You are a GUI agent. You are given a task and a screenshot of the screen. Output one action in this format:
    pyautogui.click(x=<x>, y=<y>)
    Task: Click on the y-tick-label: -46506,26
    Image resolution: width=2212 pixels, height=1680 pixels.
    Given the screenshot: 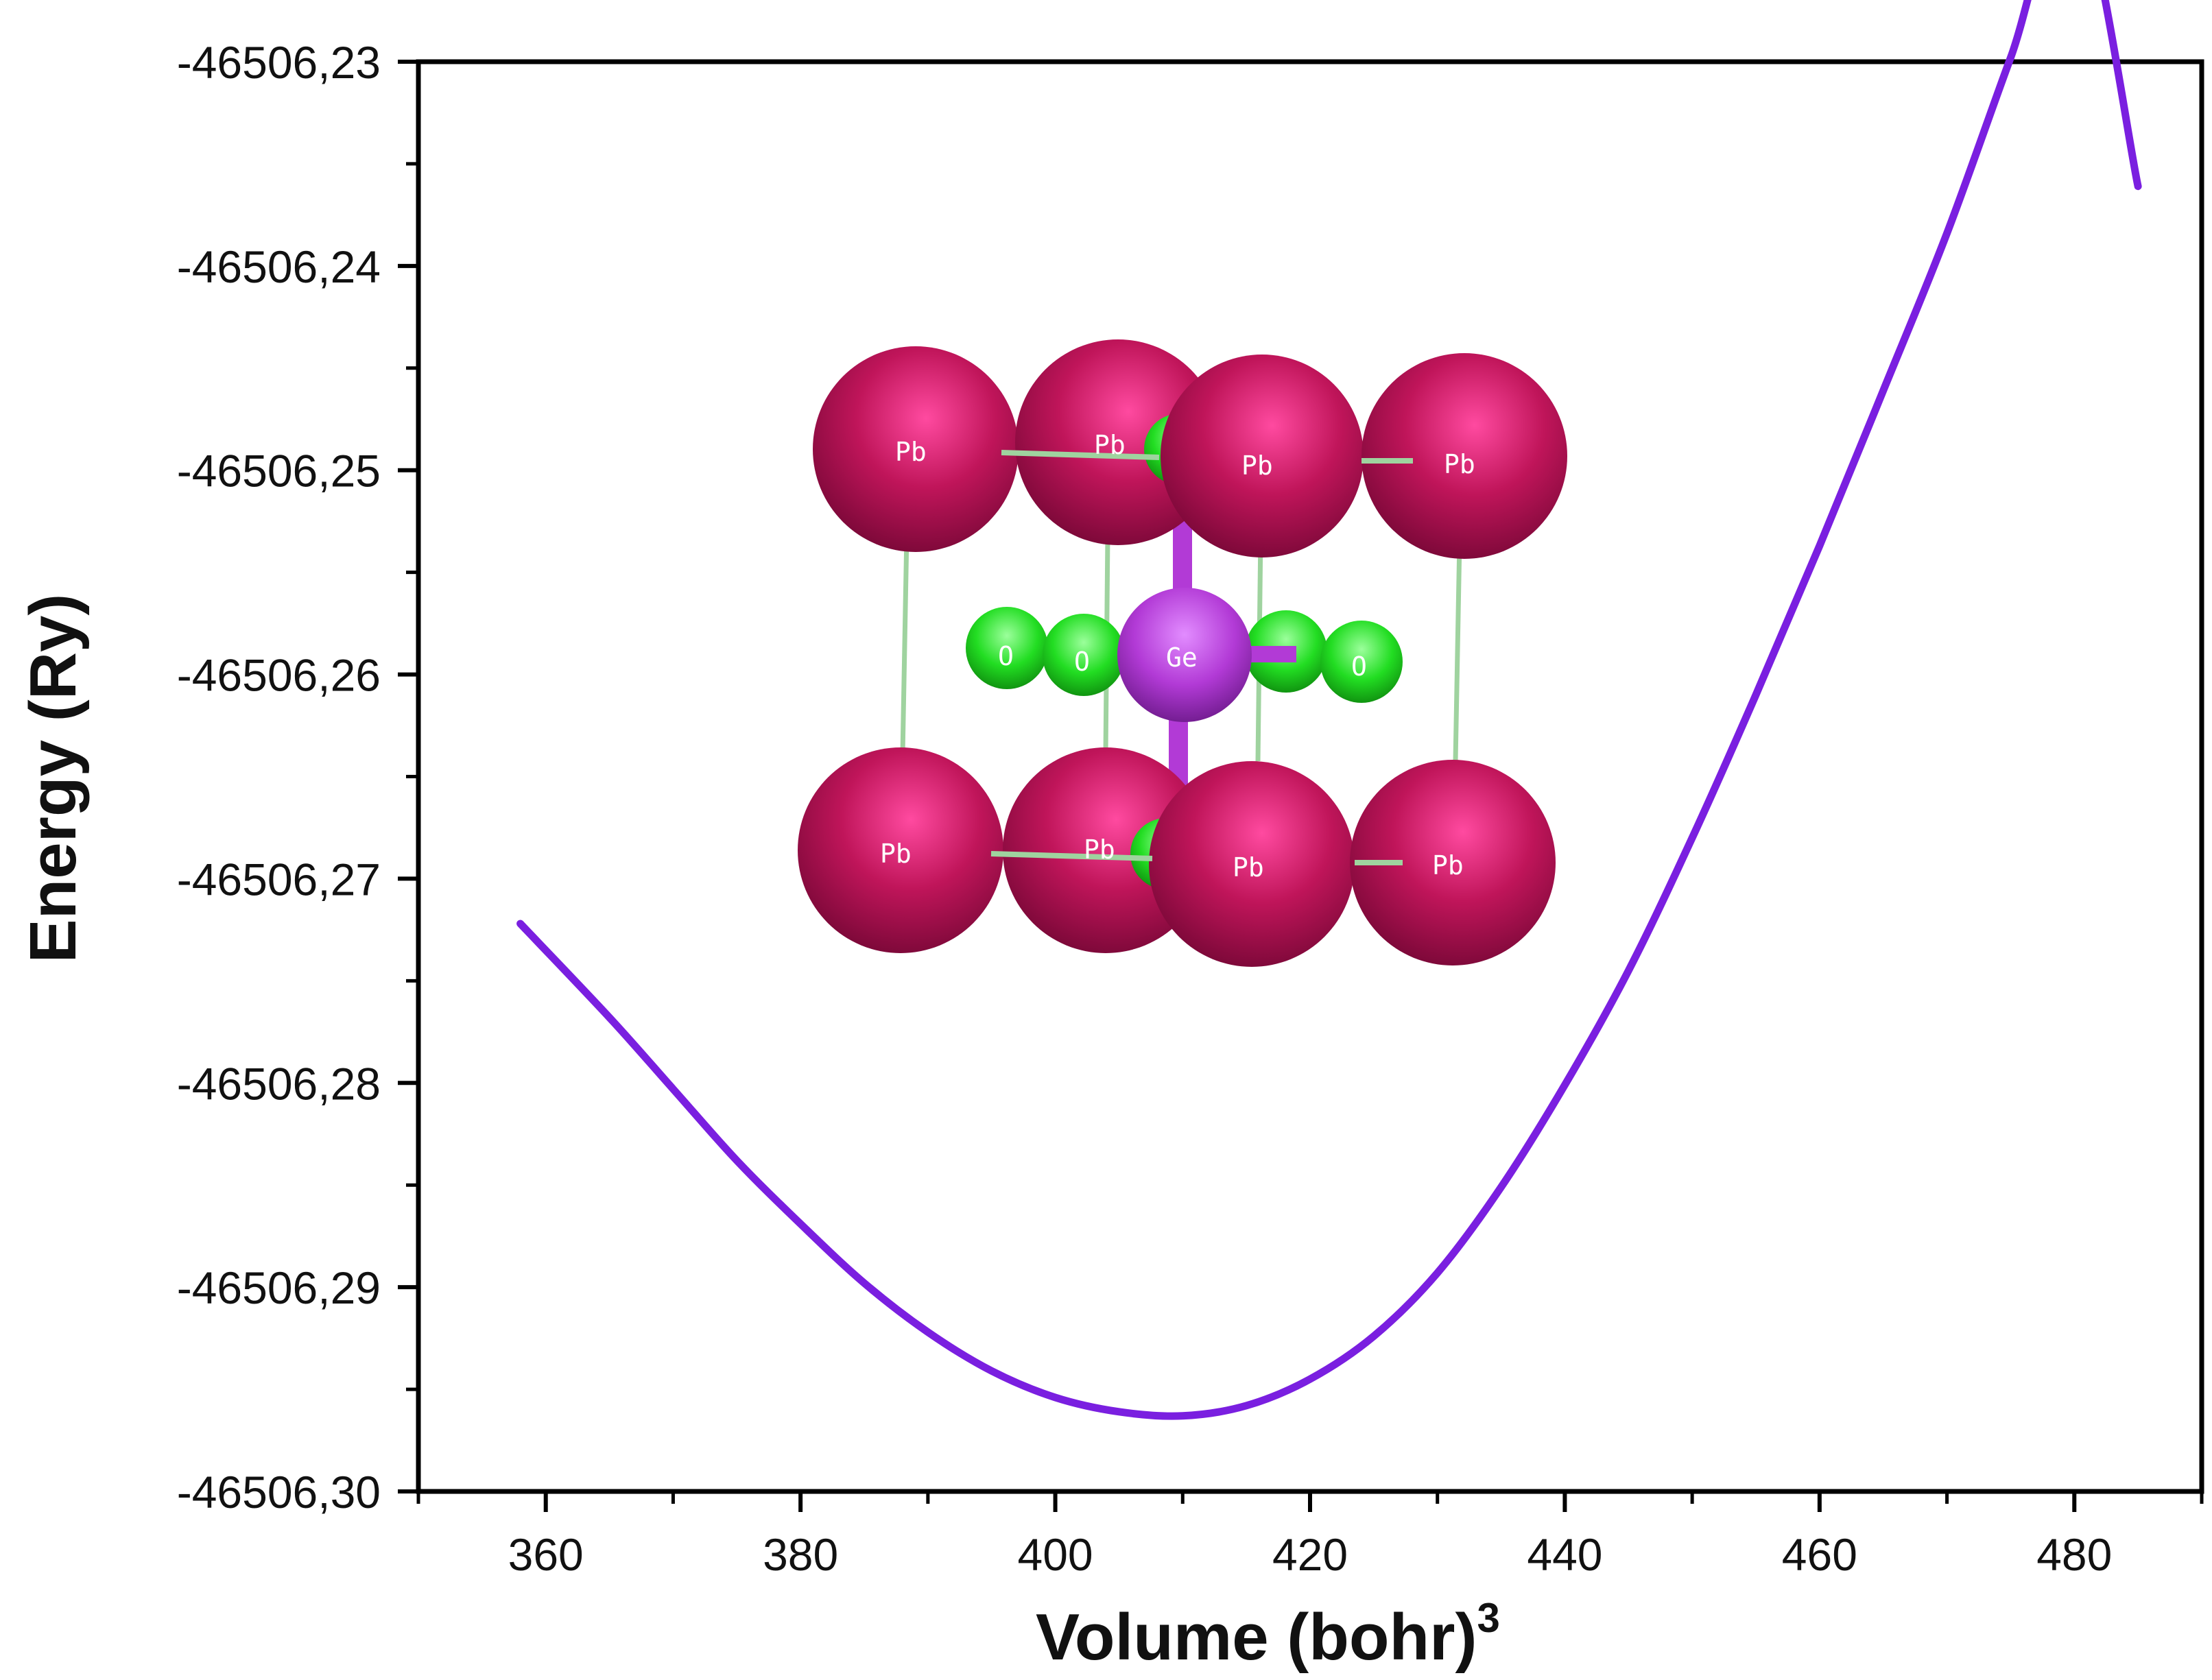 What is the action you would take?
    pyautogui.click(x=279, y=675)
    